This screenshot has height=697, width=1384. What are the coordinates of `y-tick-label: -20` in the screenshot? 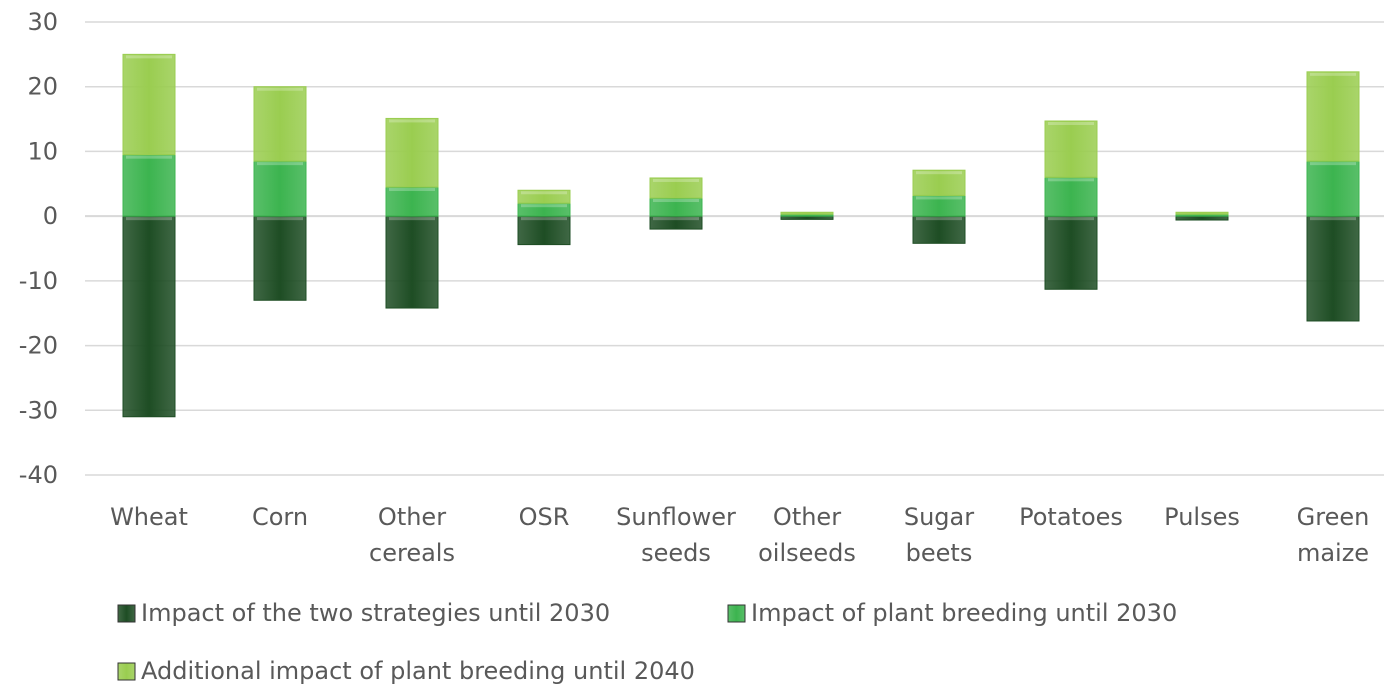 It's located at (38, 346).